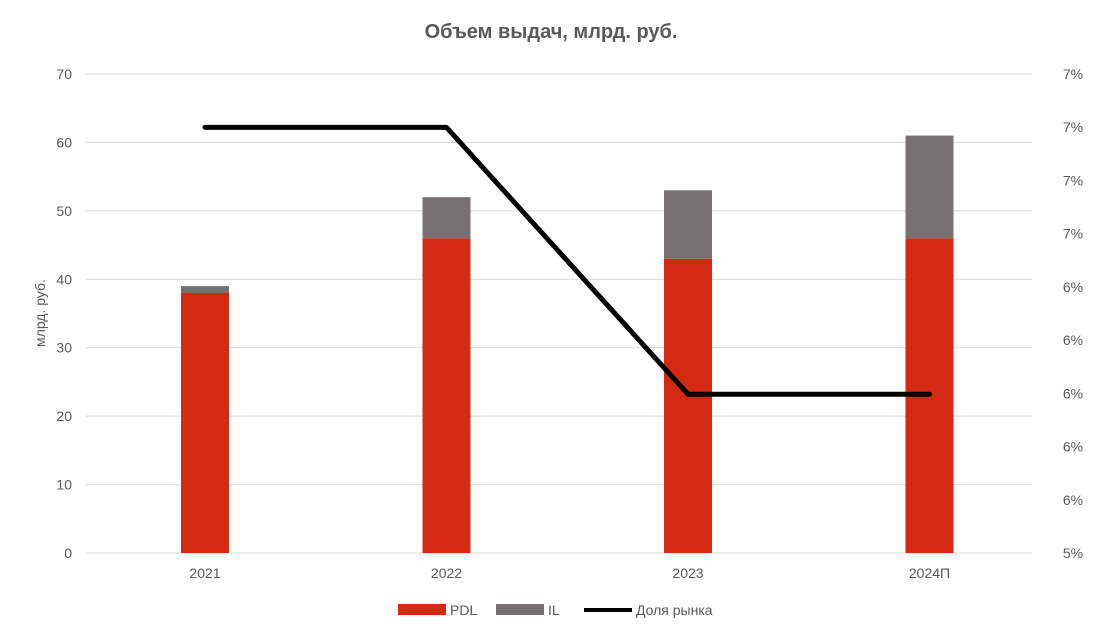  Describe the element at coordinates (205, 422) in the screenshot. I see `bar-pdl-2021` at that location.